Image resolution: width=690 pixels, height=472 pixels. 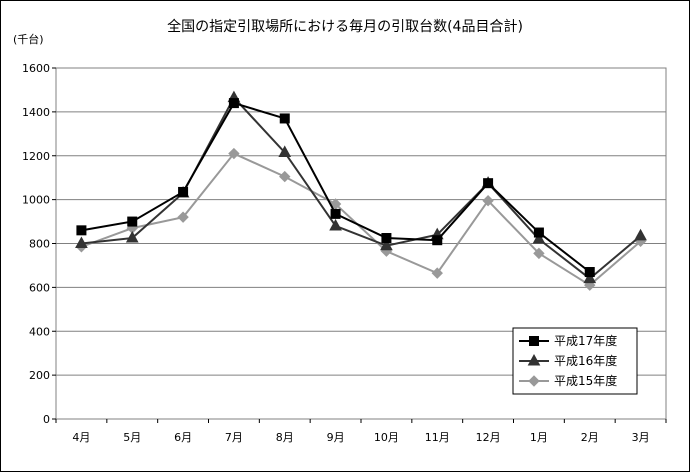 What do you see at coordinates (39, 331) in the screenshot?
I see `y-tick-label: 400` at bounding box center [39, 331].